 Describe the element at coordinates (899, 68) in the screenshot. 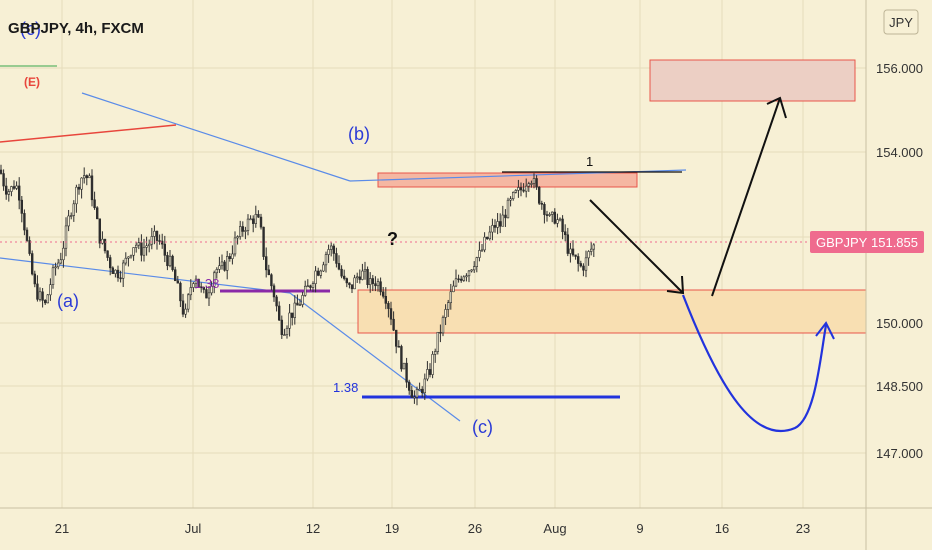

I see `y-tick-label: 156.000` at that location.